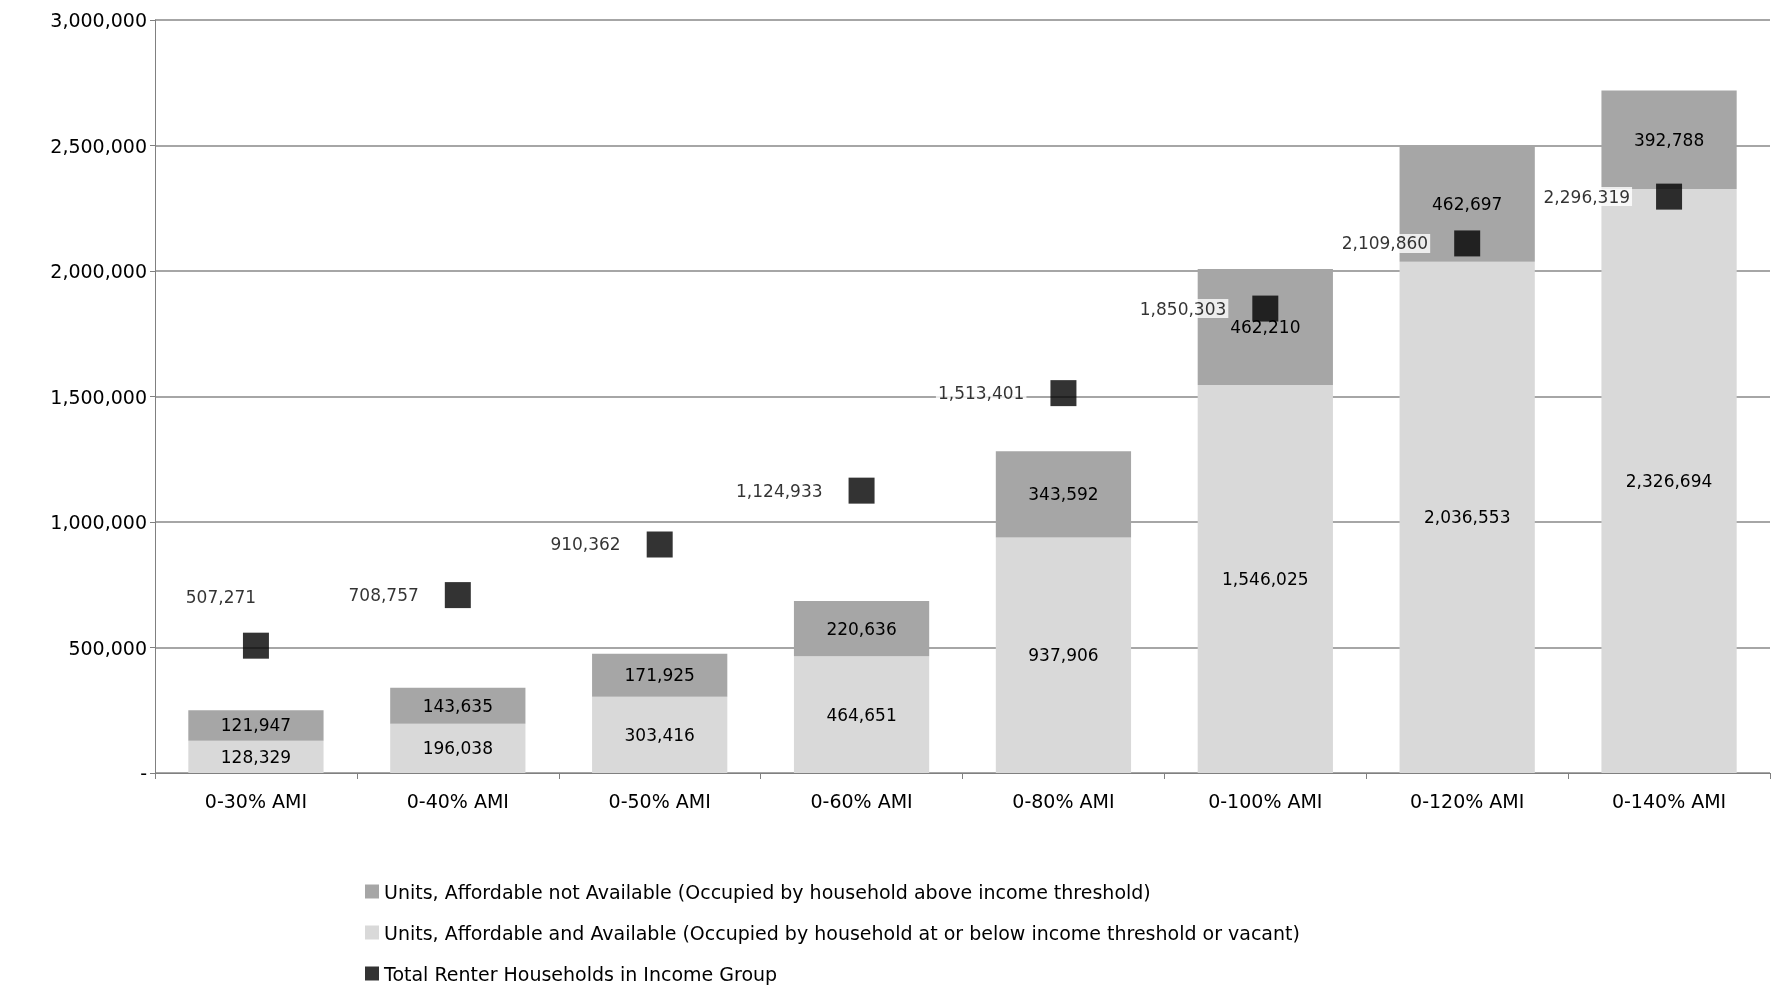 The height and width of the screenshot is (998, 1780). I want to click on data-label: 464,651, so click(861, 714).